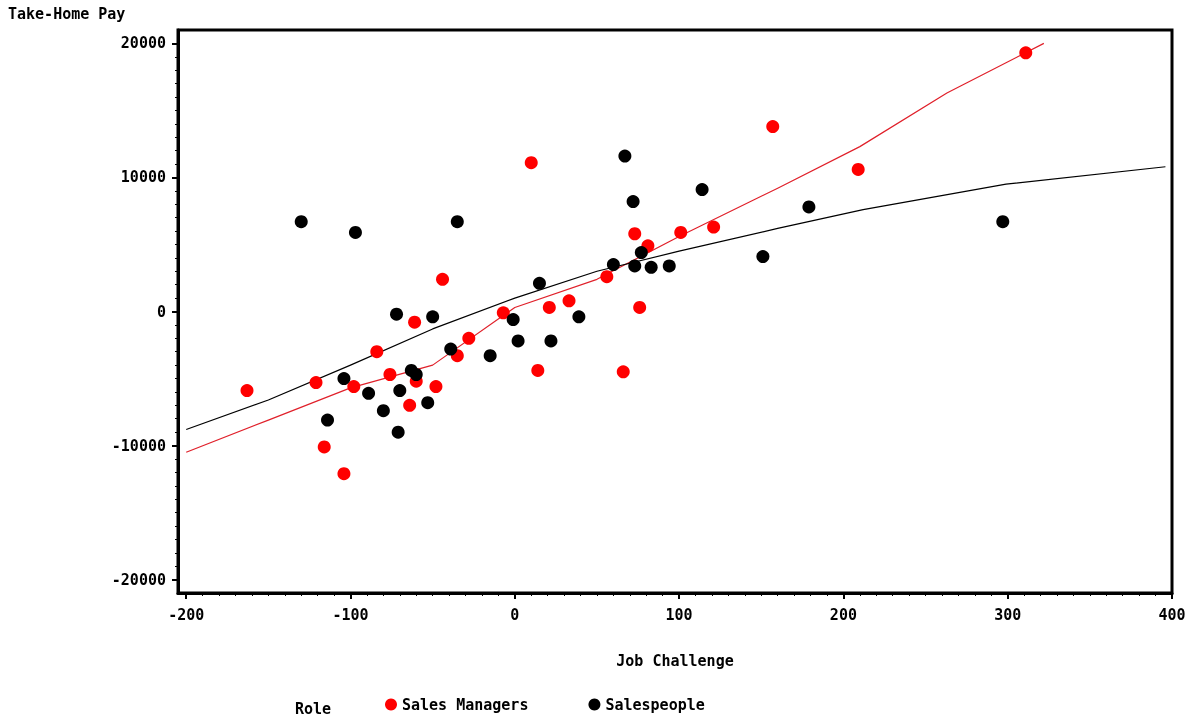  Describe the element at coordinates (1172, 614) in the screenshot. I see `x-tick-label: 400` at that location.